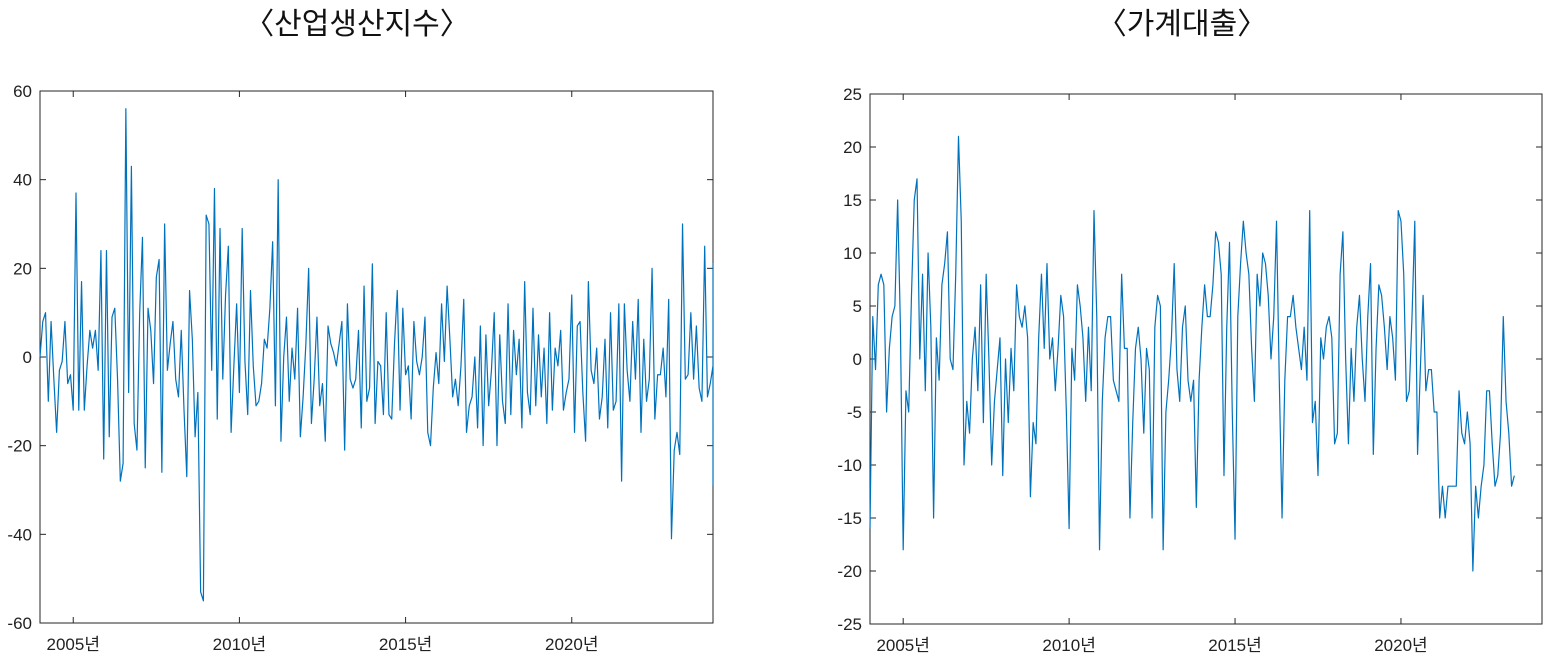  I want to click on y-tick-label: -5, so click(854, 412).